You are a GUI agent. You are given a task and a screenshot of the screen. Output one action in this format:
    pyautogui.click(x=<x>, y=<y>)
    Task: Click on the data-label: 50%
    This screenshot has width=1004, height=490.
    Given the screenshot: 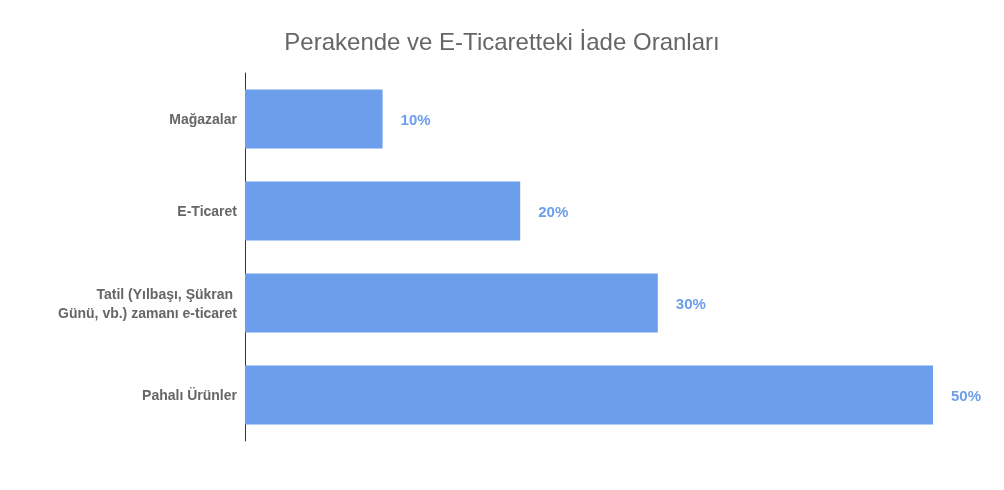 What is the action you would take?
    pyautogui.click(x=966, y=395)
    